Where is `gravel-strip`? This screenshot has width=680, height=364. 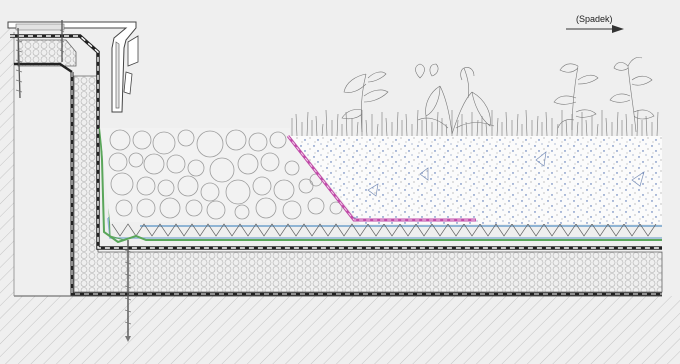 gravel-strip is located at coordinates (229, 175).